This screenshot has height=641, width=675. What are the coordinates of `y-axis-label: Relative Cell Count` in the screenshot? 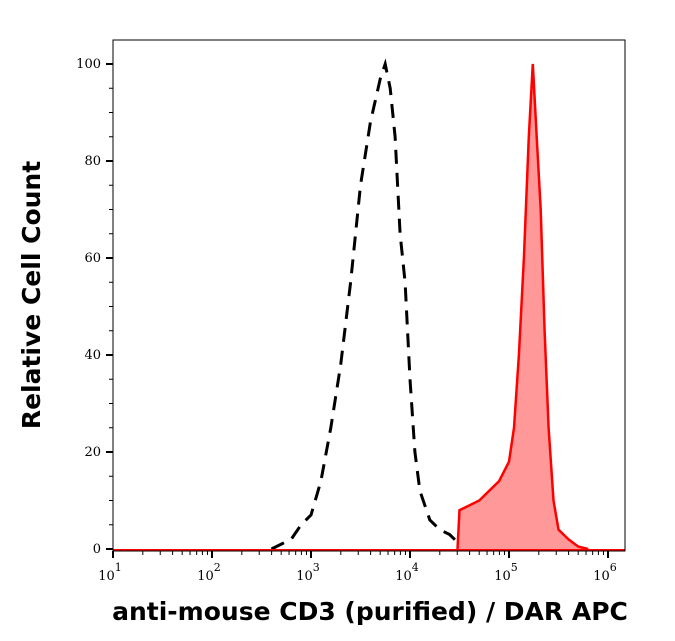 It's located at (31, 295).